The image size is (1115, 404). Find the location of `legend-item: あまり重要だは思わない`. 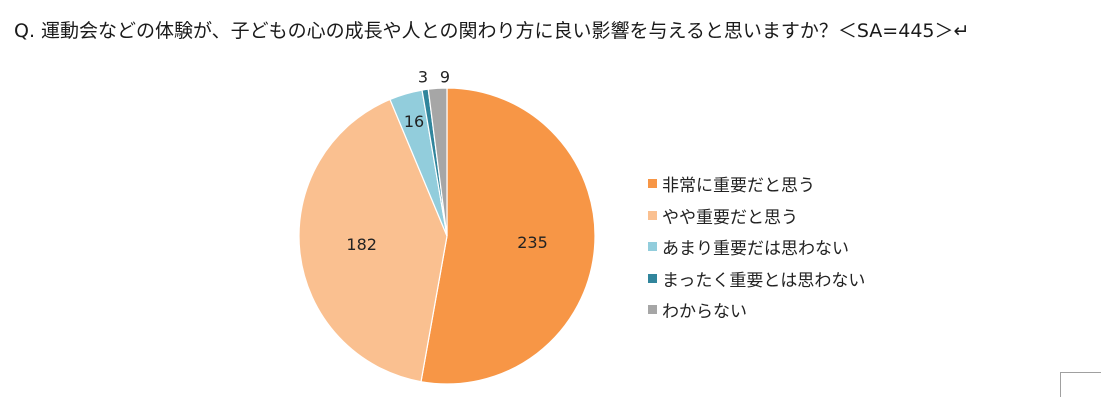

legend-item: あまり重要だは思わない is located at coordinates (756, 247).